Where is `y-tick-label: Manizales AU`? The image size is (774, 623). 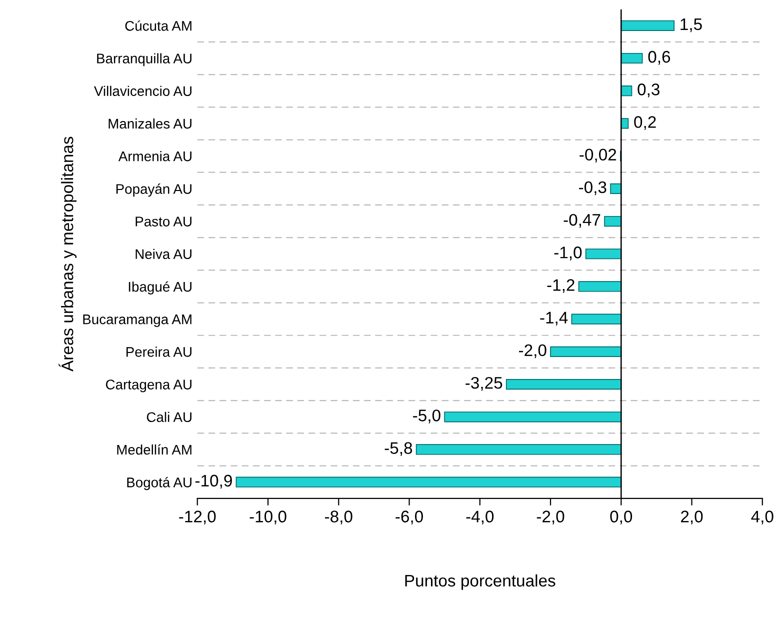
y-tick-label: Manizales AU is located at coordinates (150, 123).